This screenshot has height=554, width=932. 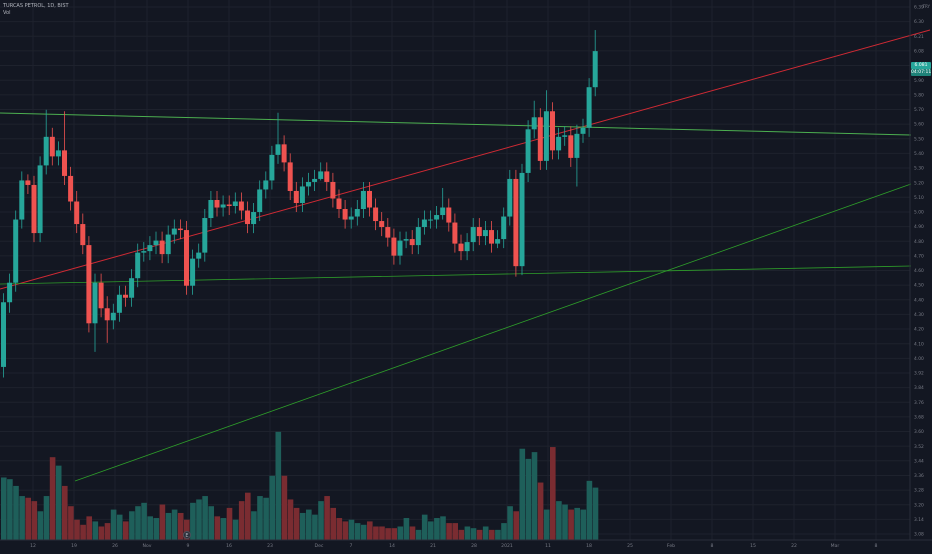 What do you see at coordinates (919, 344) in the screenshot?
I see `price-tick-label: 4.10` at bounding box center [919, 344].